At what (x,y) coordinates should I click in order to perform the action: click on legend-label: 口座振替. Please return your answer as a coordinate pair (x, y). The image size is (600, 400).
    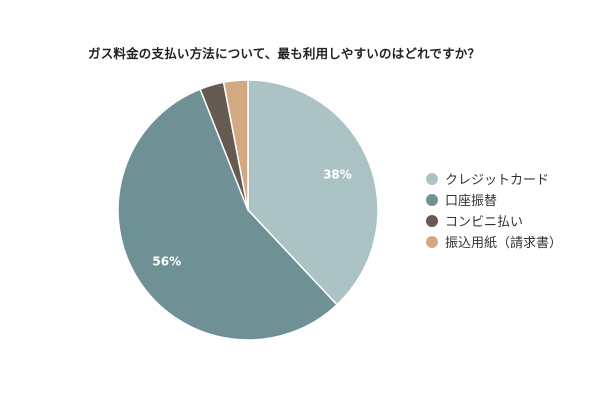
    Looking at the image, I should click on (471, 201).